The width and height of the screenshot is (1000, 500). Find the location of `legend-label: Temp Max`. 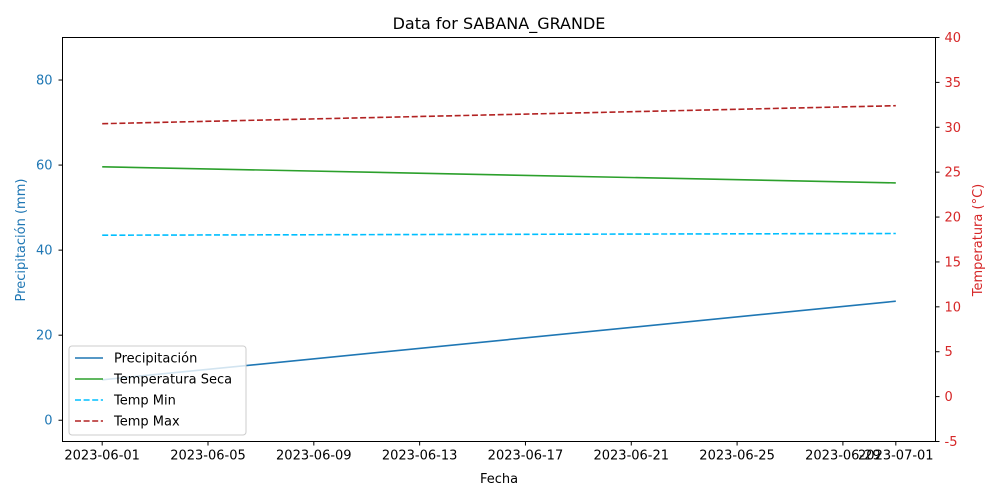

legend-label: Temp Max is located at coordinates (146, 422).